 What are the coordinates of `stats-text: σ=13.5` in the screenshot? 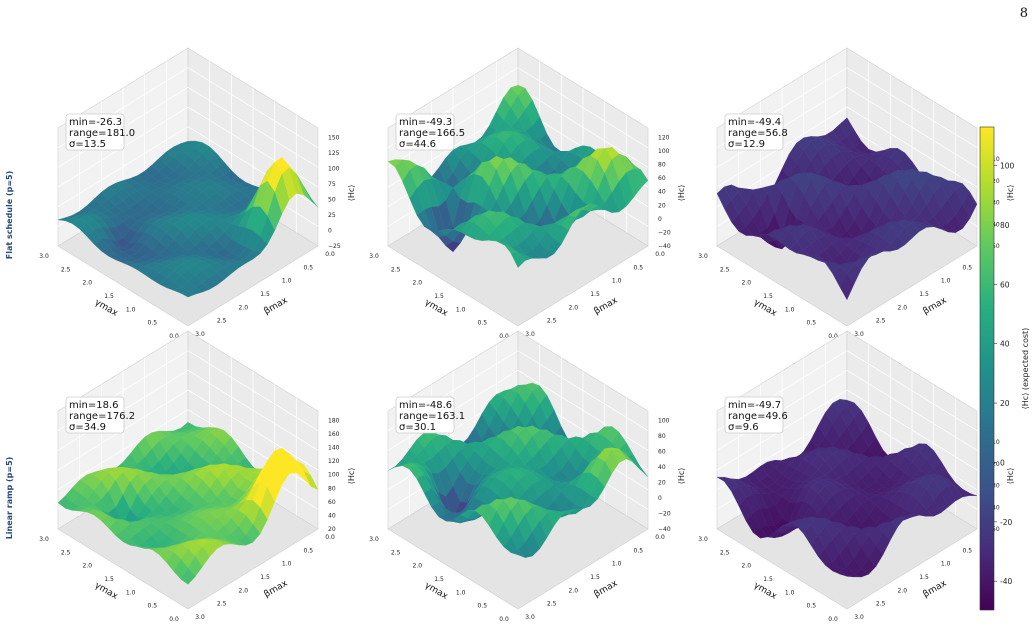 It's located at (87, 144).